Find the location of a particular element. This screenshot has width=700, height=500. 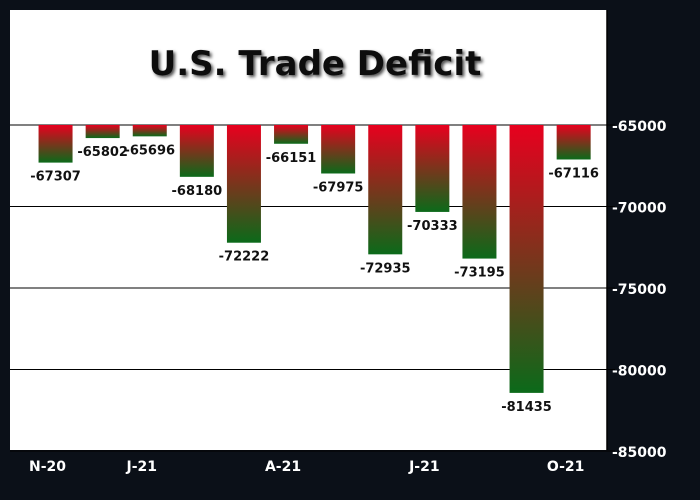

data-label: -81435 is located at coordinates (526, 407).